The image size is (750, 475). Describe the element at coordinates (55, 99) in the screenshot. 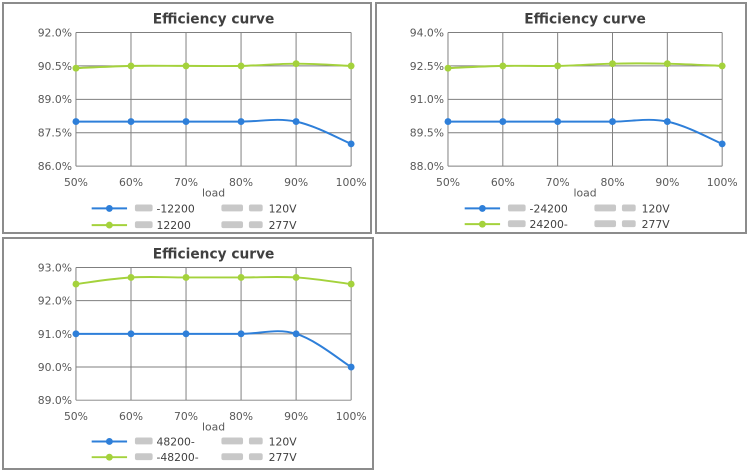

I see `y-tick-label: 89.0%` at that location.